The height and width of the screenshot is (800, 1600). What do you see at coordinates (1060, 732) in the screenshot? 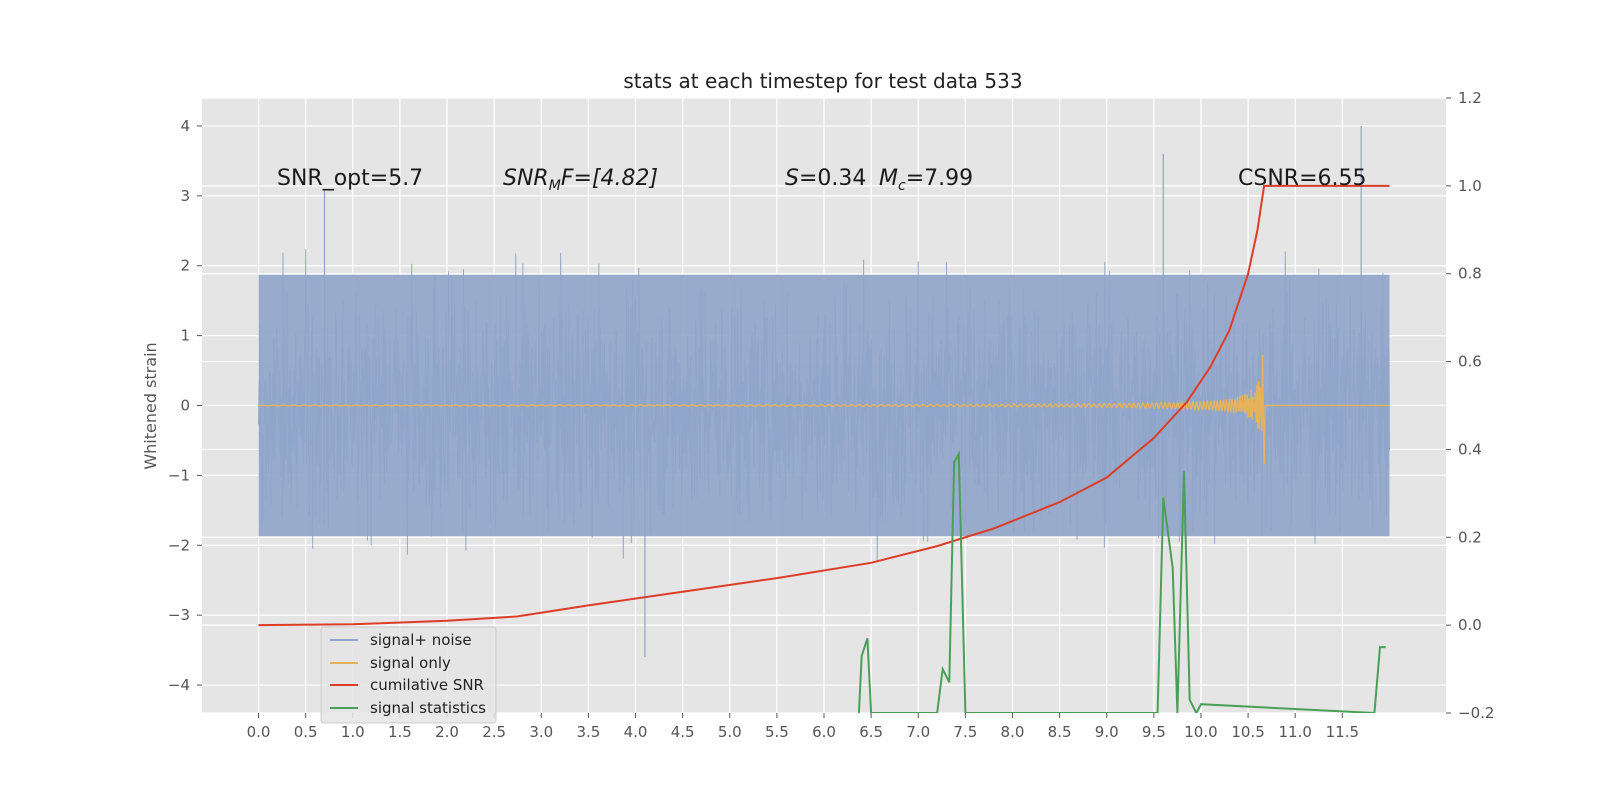
I see `x-tick-label: 8.5` at bounding box center [1060, 732].